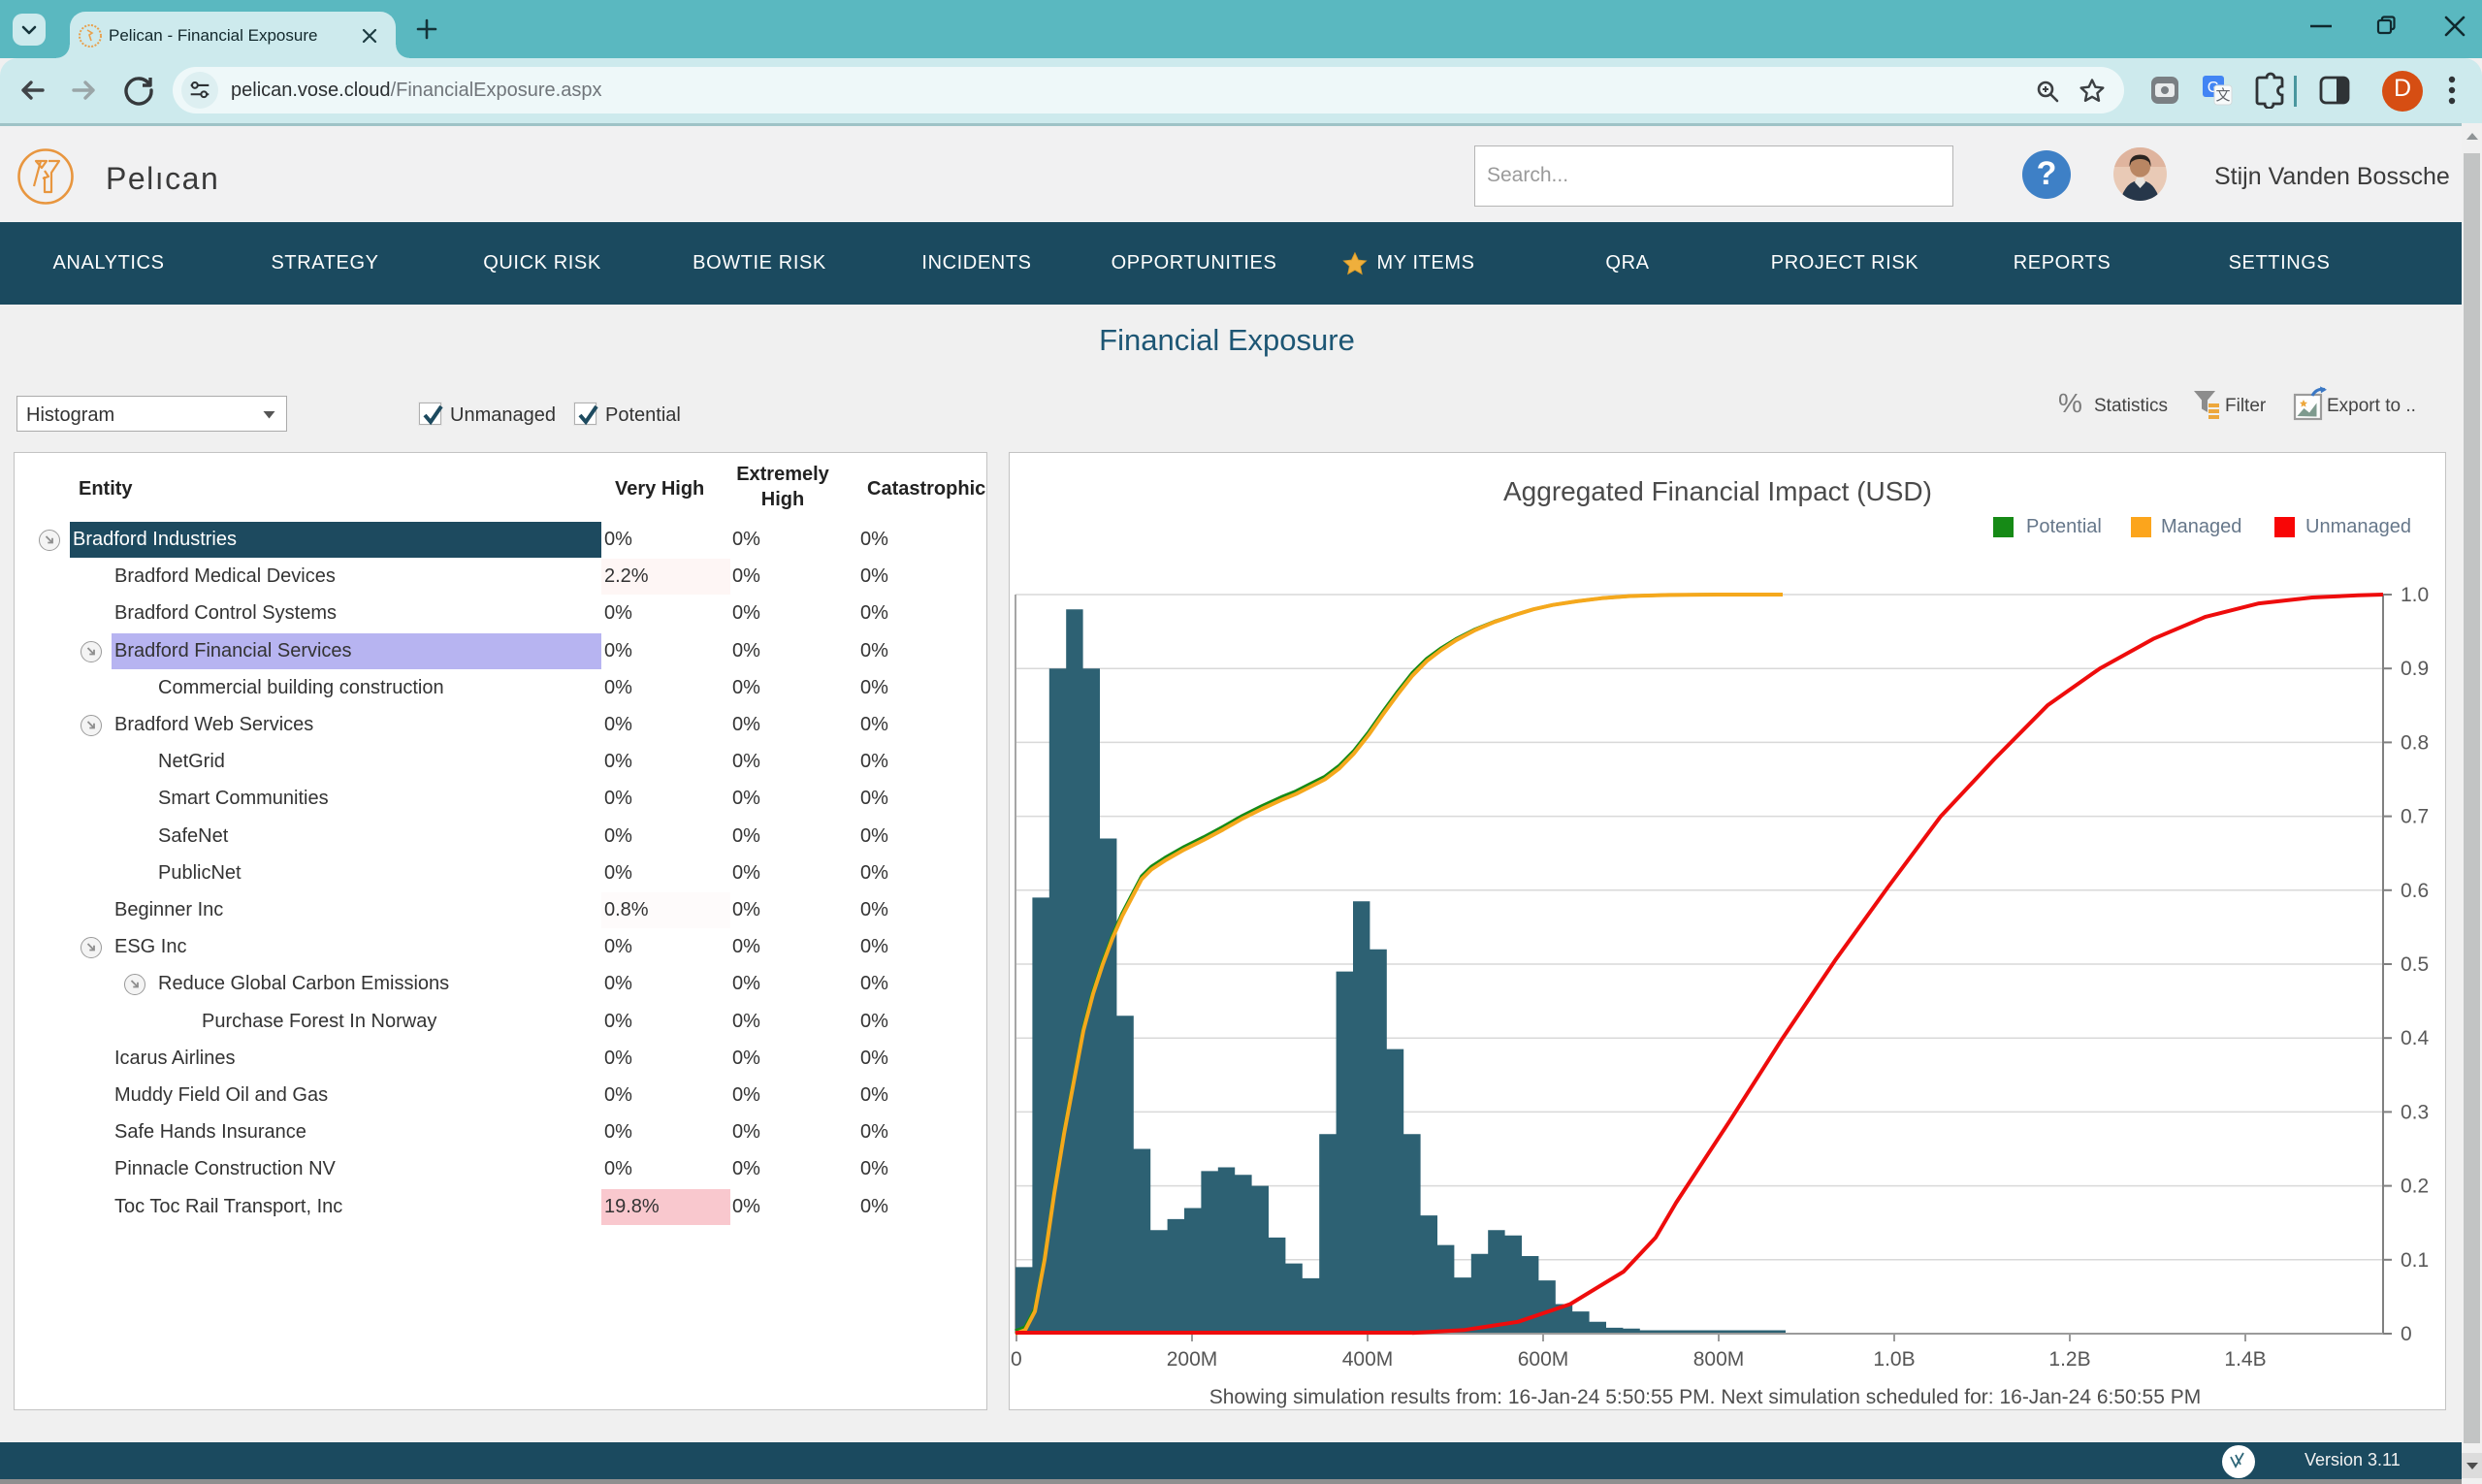  Describe the element at coordinates (2415, 1112) in the screenshot. I see `svg-text: 0.3` at that location.